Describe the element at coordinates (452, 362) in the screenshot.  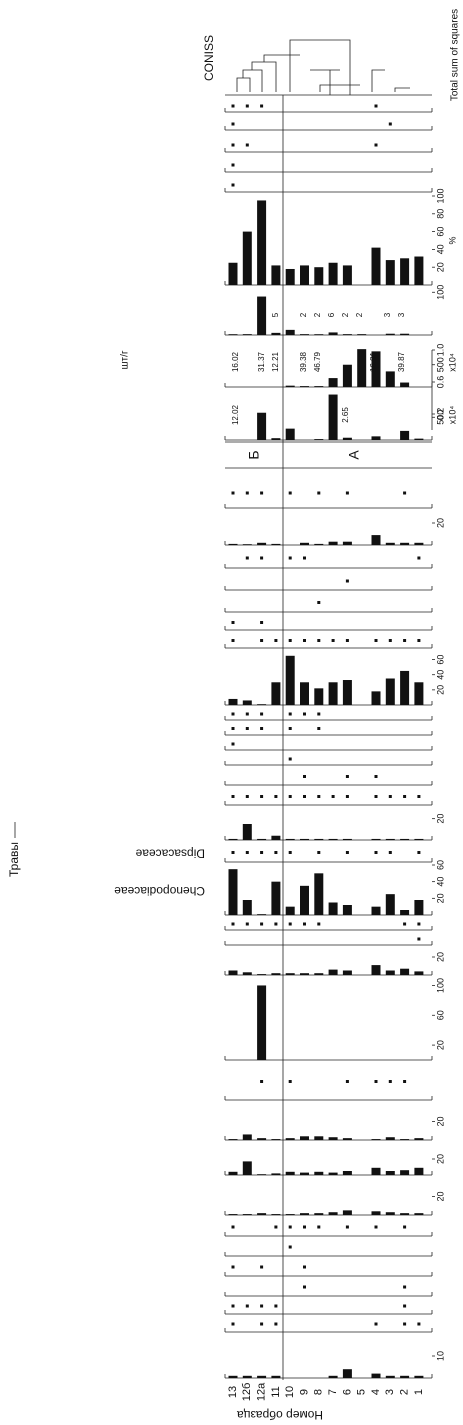
I see `unit-label: x10⁴` at that location.